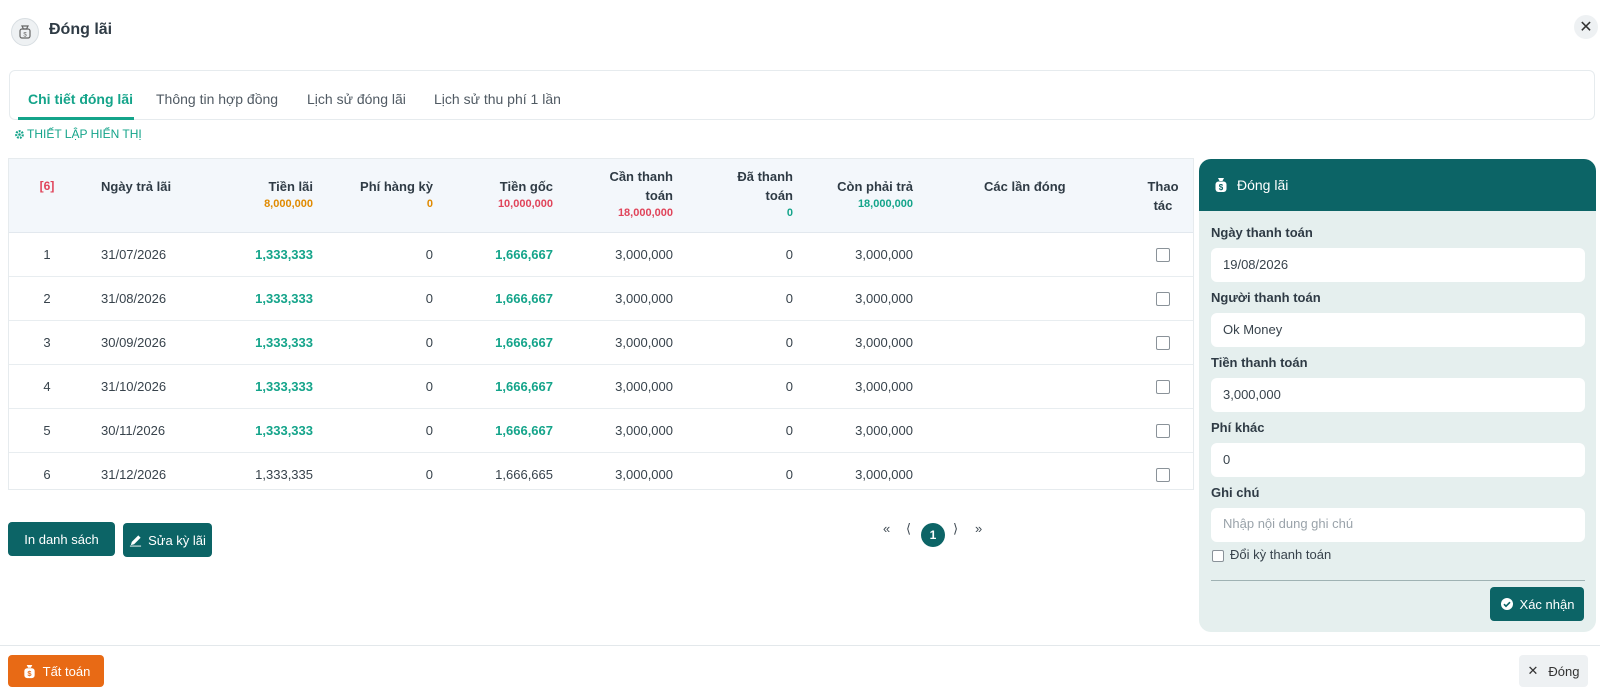 The height and width of the screenshot is (691, 1600). Describe the element at coordinates (1506, 604) in the screenshot. I see `check-circle-icon` at that location.